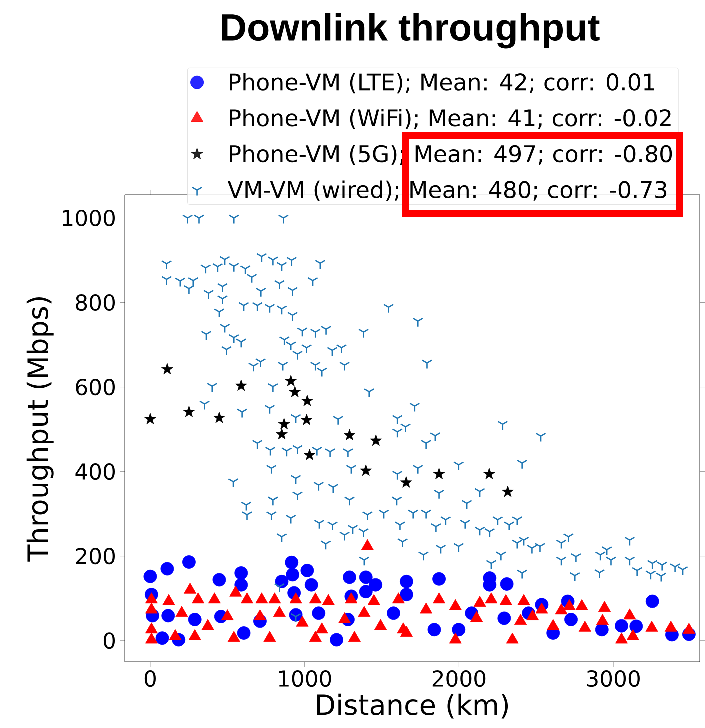 The width and height of the screenshot is (705, 728). What do you see at coordinates (96, 472) in the screenshot?
I see `y-tick-label: 400` at bounding box center [96, 472].